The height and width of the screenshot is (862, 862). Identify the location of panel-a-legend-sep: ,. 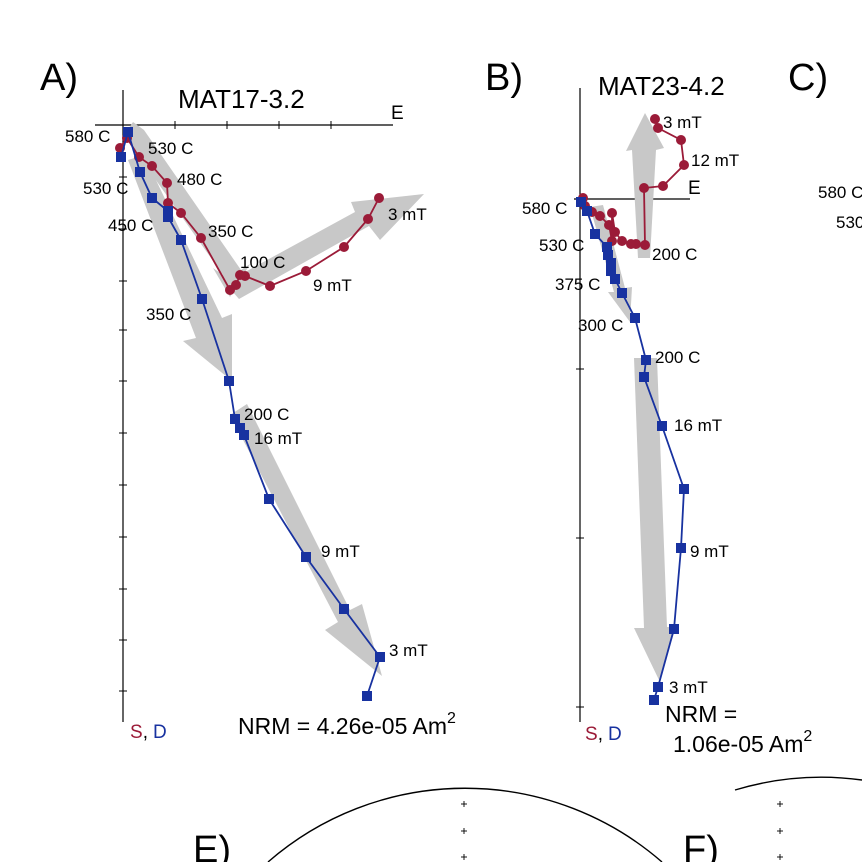
(145, 732).